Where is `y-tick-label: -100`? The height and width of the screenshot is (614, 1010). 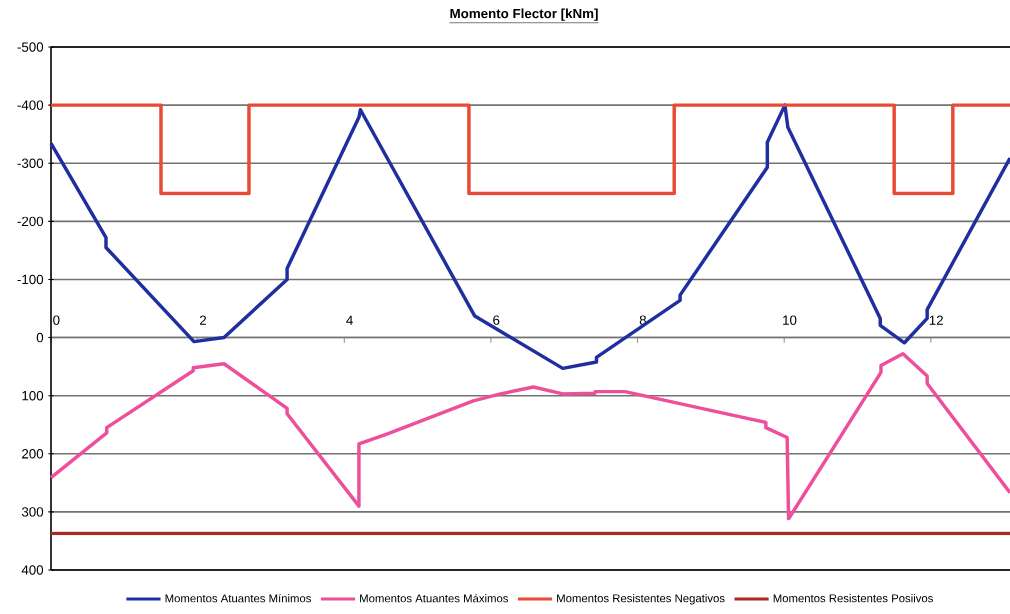 y-tick-label: -100 is located at coordinates (30, 279).